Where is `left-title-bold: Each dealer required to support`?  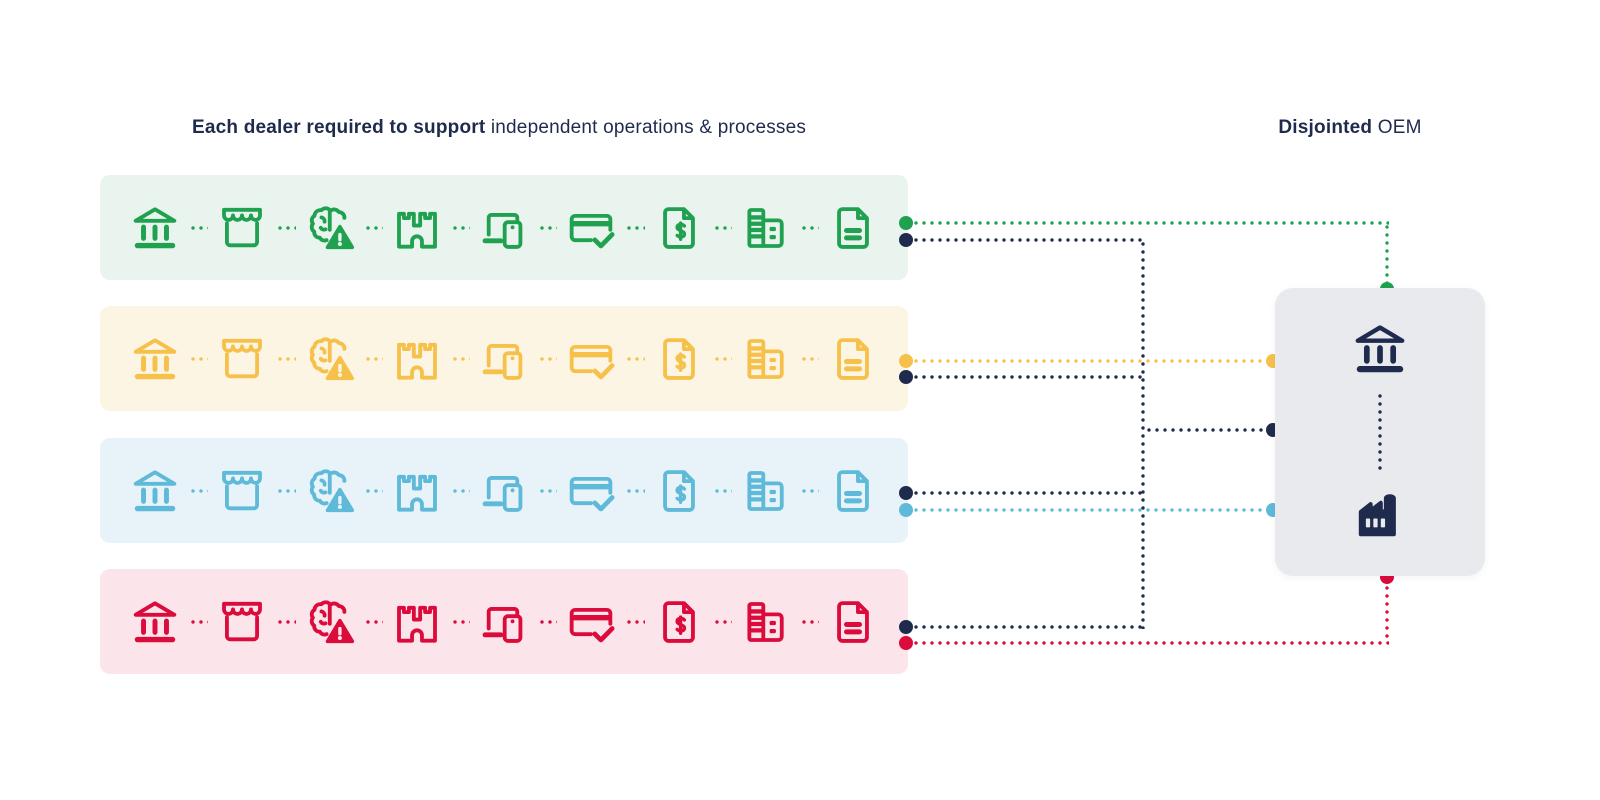
left-title-bold: Each dealer required to support is located at coordinates (339, 127).